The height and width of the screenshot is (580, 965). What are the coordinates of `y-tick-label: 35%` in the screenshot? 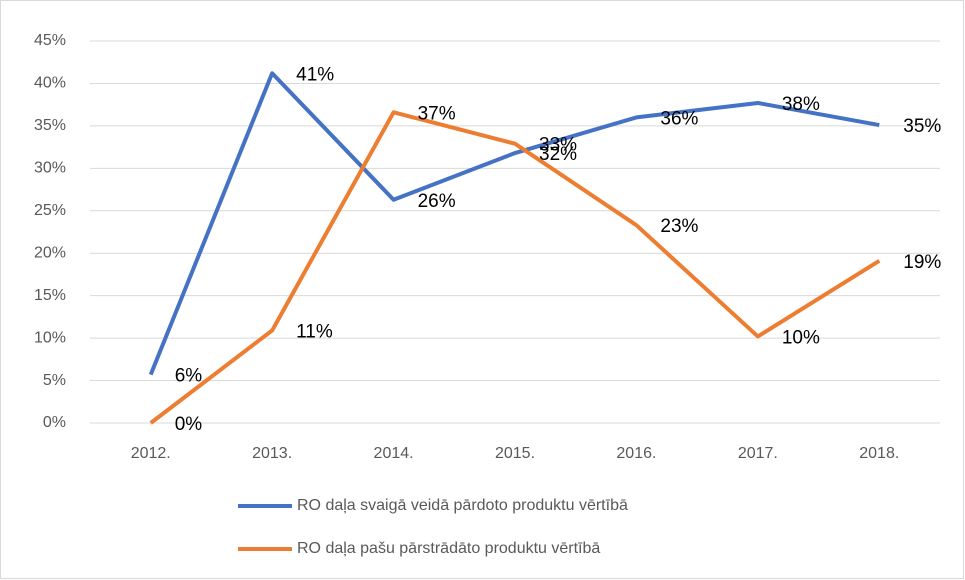 It's located at (50, 125).